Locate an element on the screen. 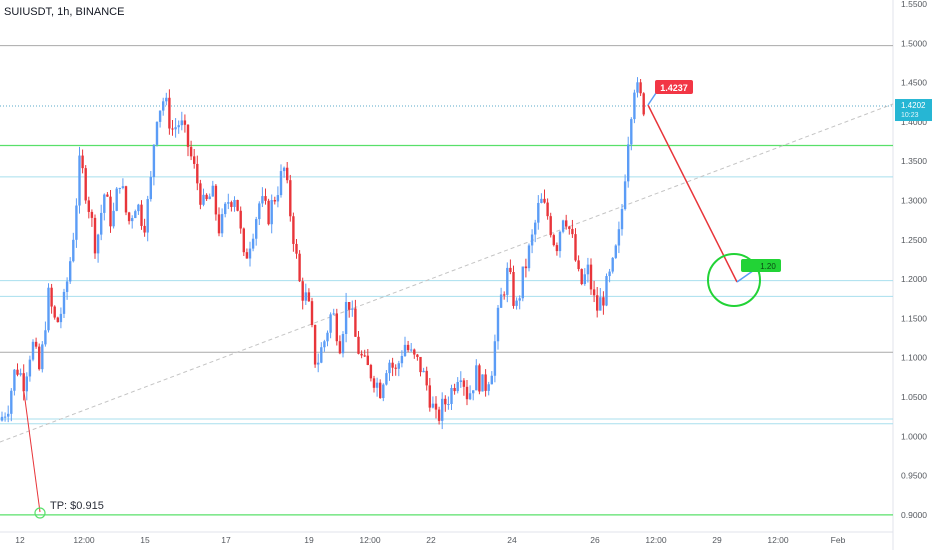 The width and height of the screenshot is (932, 550). price-tick-label: 0.9000 is located at coordinates (914, 515).